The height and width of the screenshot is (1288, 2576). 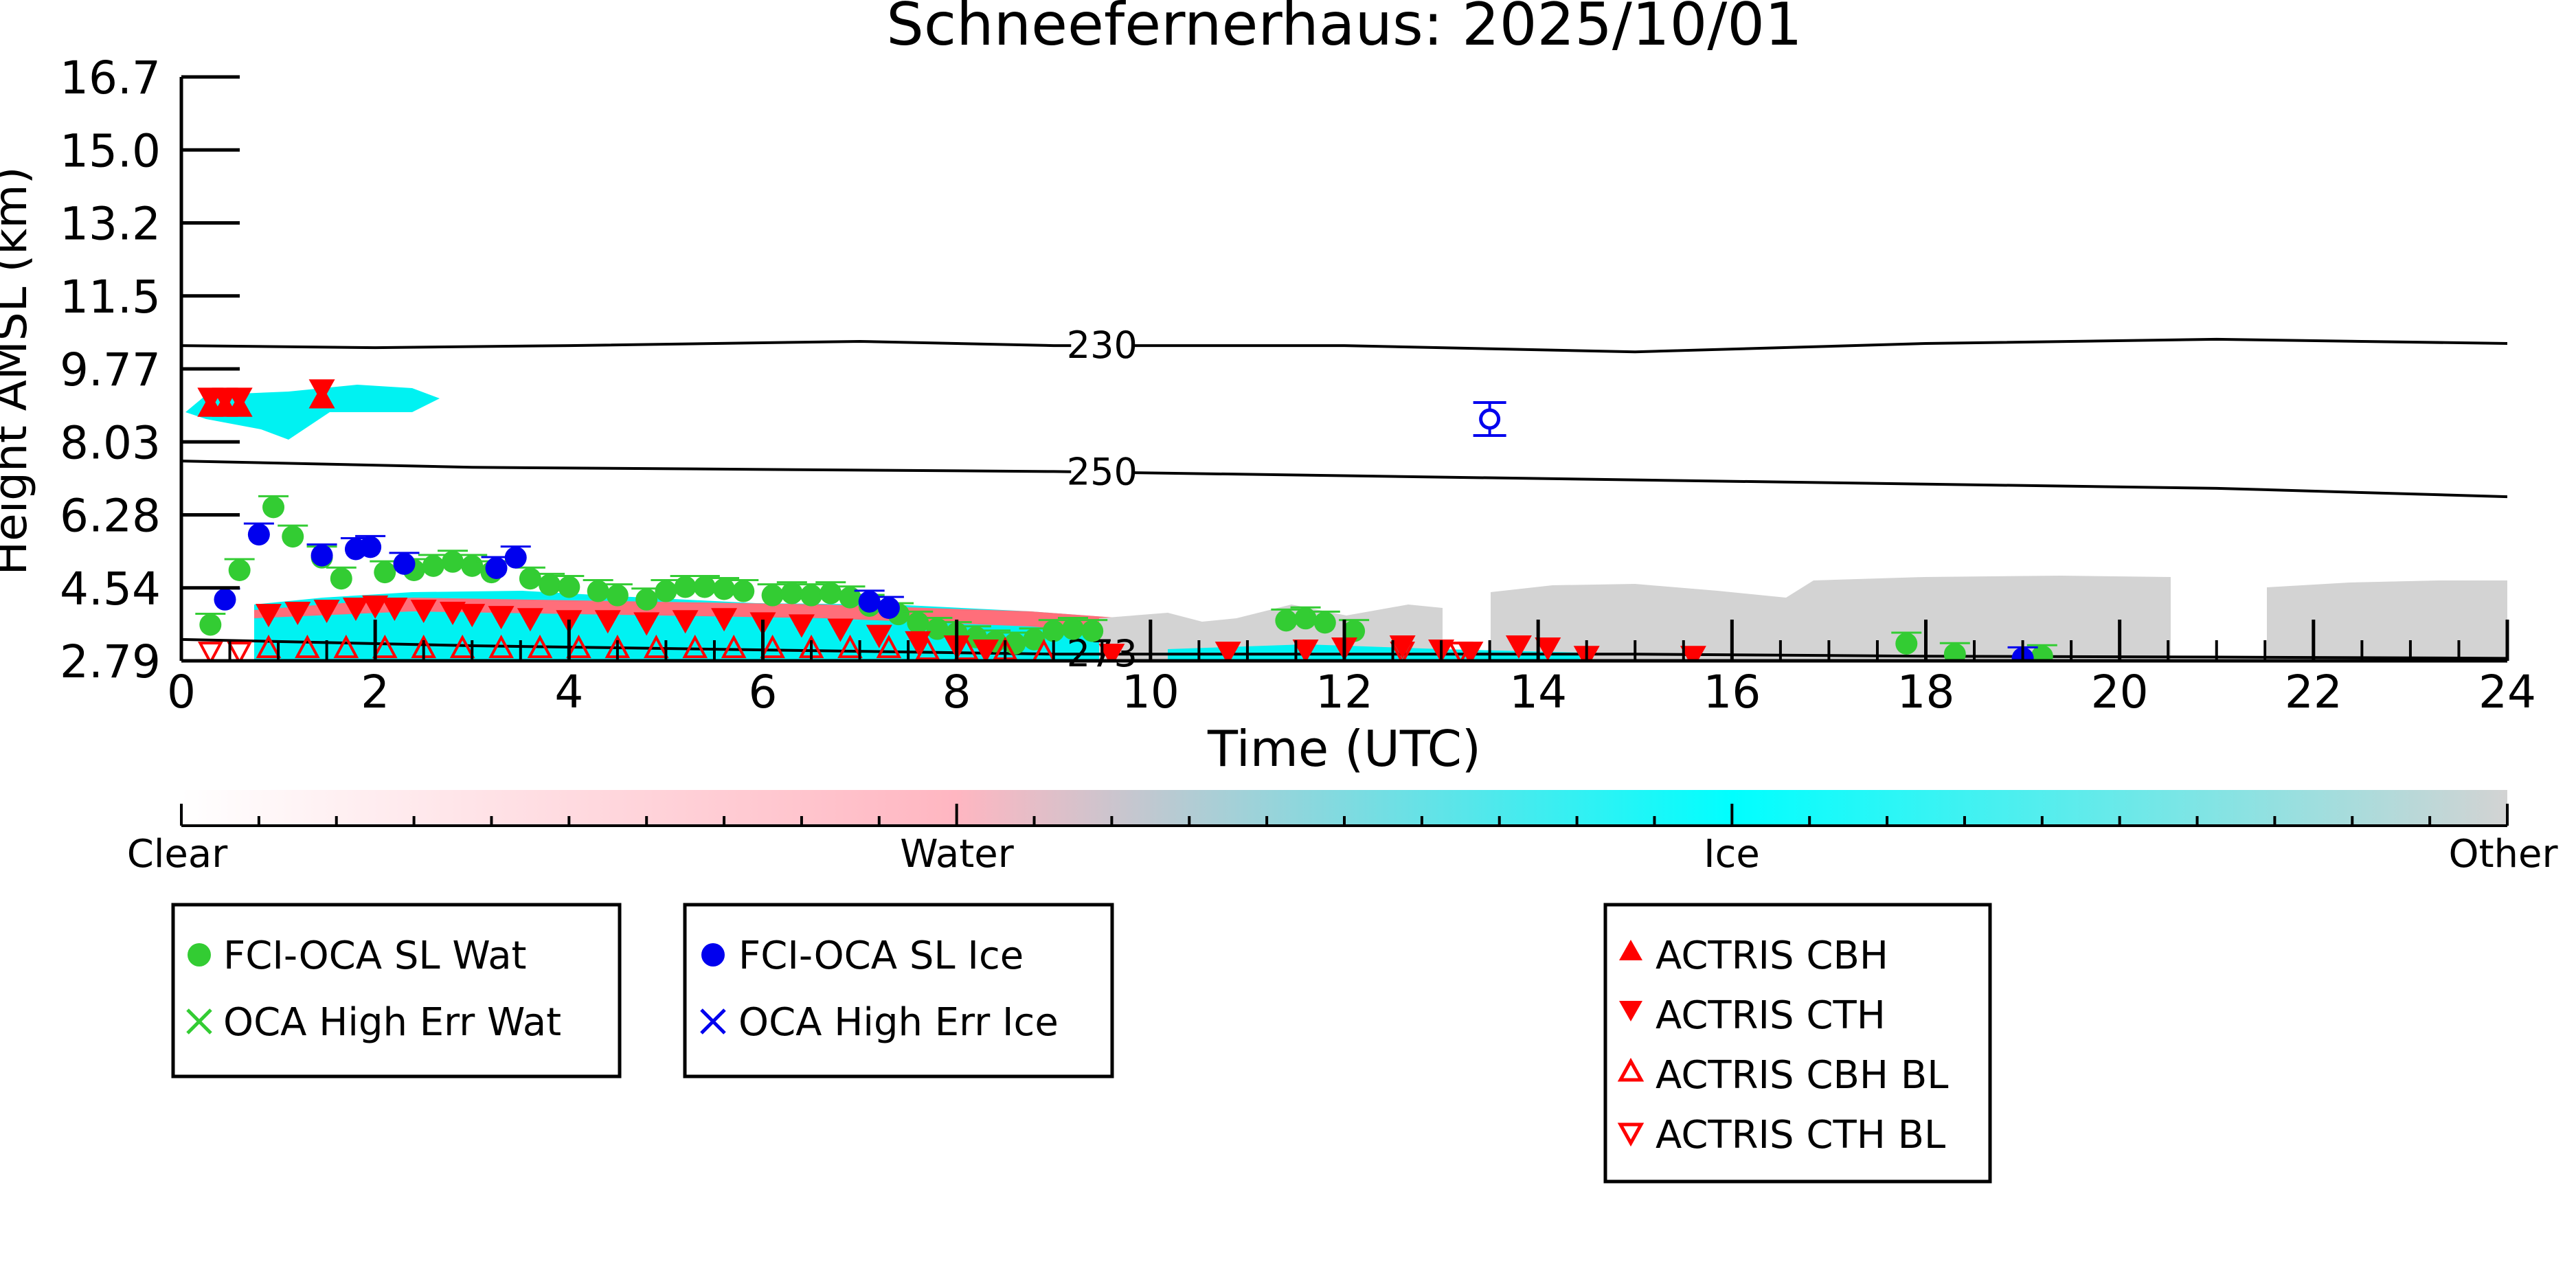 I want to click on legend-fci-ice-marker, so click(x=713, y=955).